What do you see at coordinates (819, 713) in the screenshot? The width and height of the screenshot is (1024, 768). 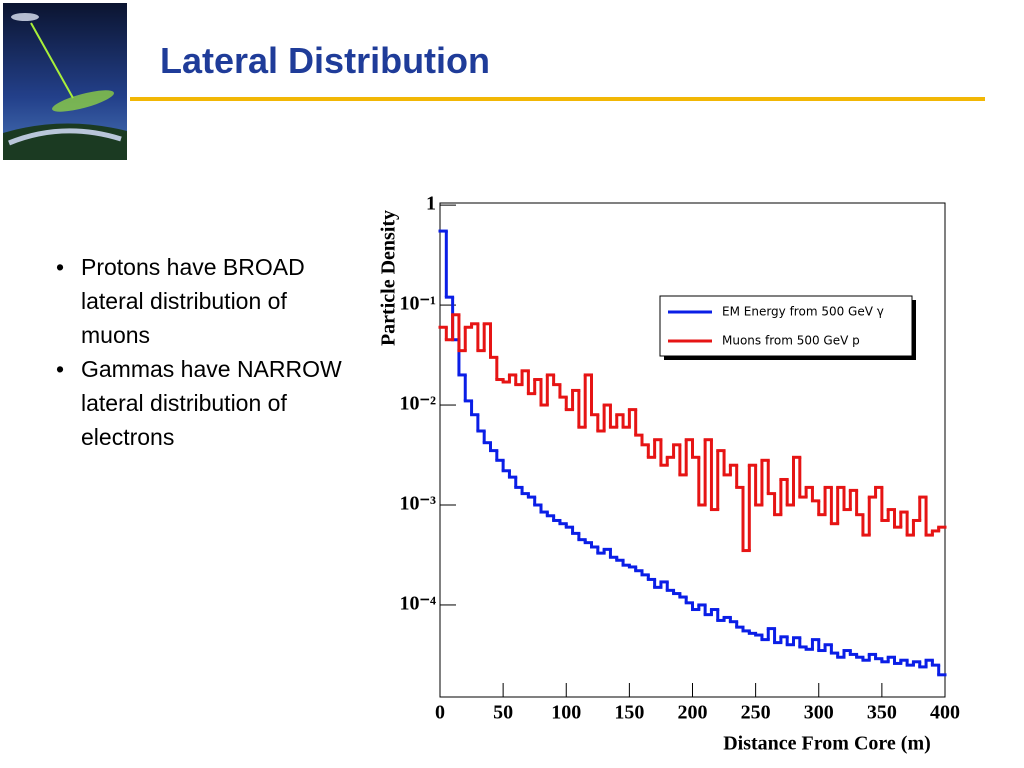 I see `x-tick-label: 300` at bounding box center [819, 713].